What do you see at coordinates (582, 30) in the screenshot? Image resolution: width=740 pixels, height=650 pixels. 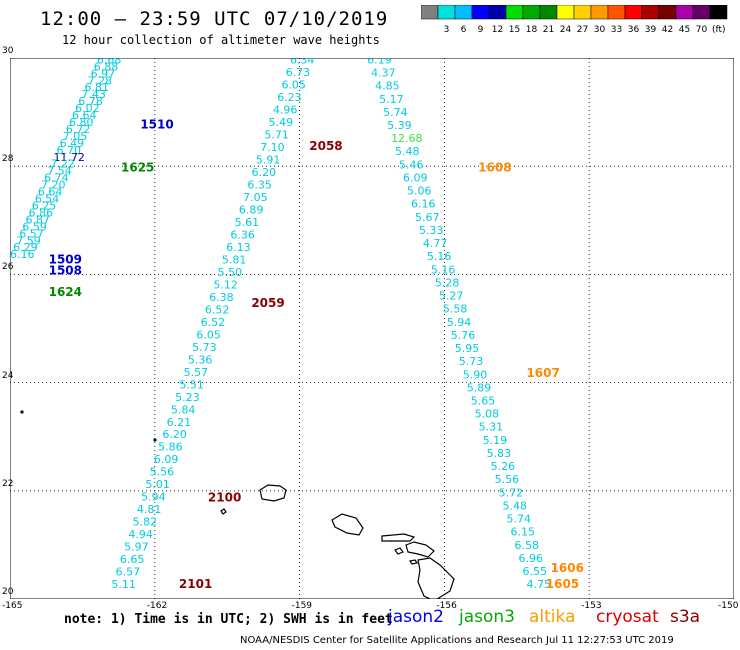 I see `color-scale-label: 27` at bounding box center [582, 30].